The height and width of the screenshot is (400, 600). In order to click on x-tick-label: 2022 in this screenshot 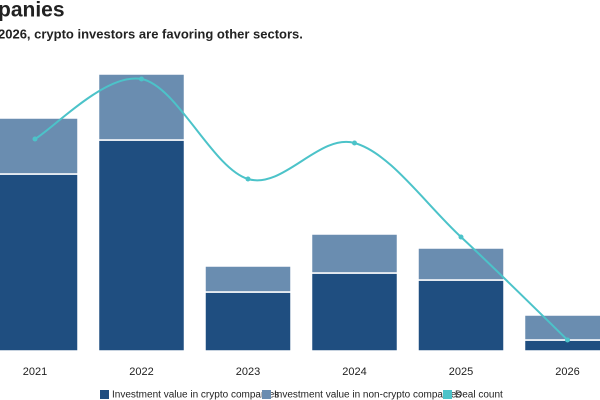, I will do `click(141, 372)`.